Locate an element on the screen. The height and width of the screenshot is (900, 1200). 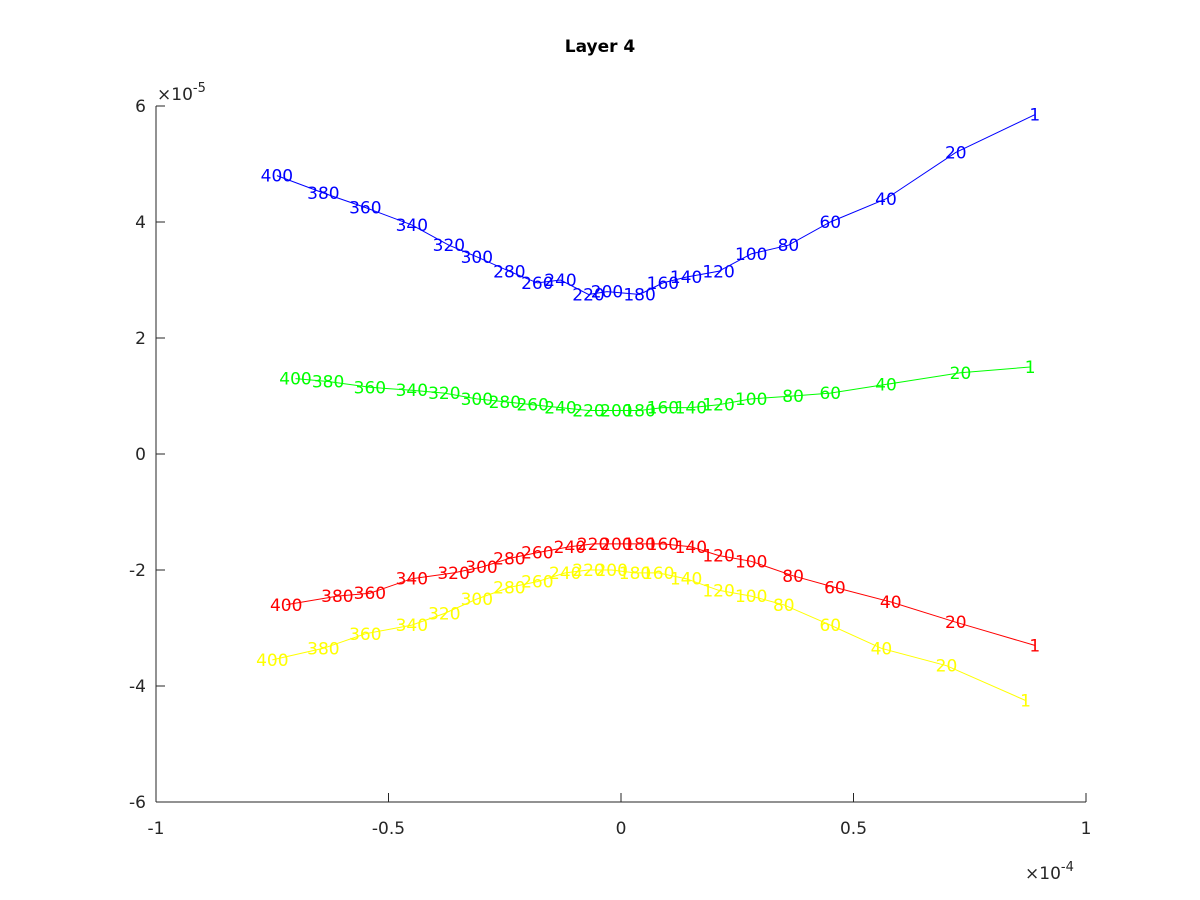
x-exponent-power: -4 is located at coordinates (1067, 867).